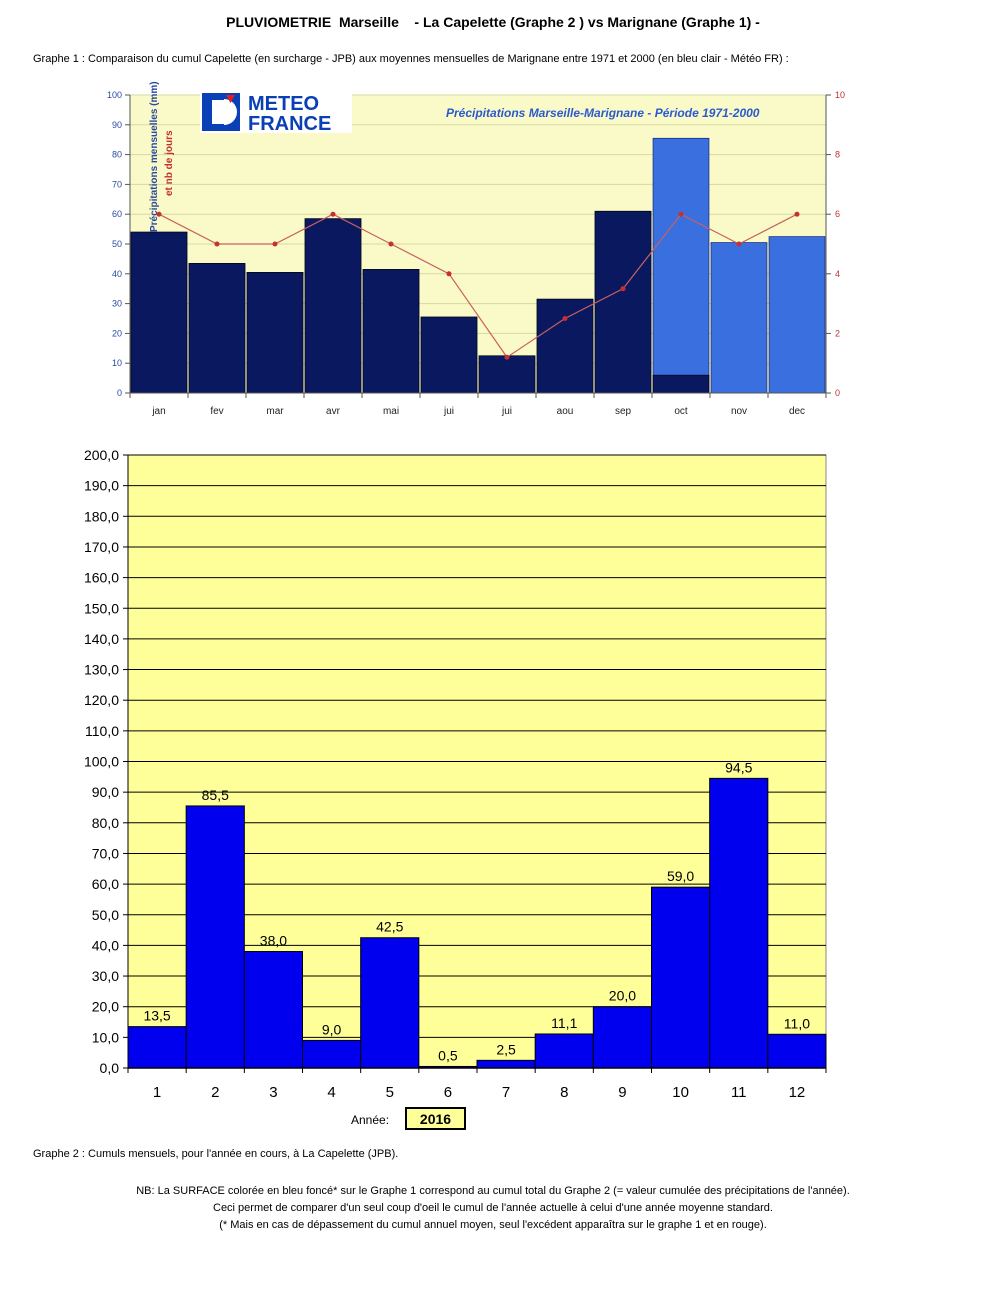 Image resolution: width=986 pixels, height=1299 pixels. What do you see at coordinates (101, 547) in the screenshot?
I see `y-tick-label: 170,0` at bounding box center [101, 547].